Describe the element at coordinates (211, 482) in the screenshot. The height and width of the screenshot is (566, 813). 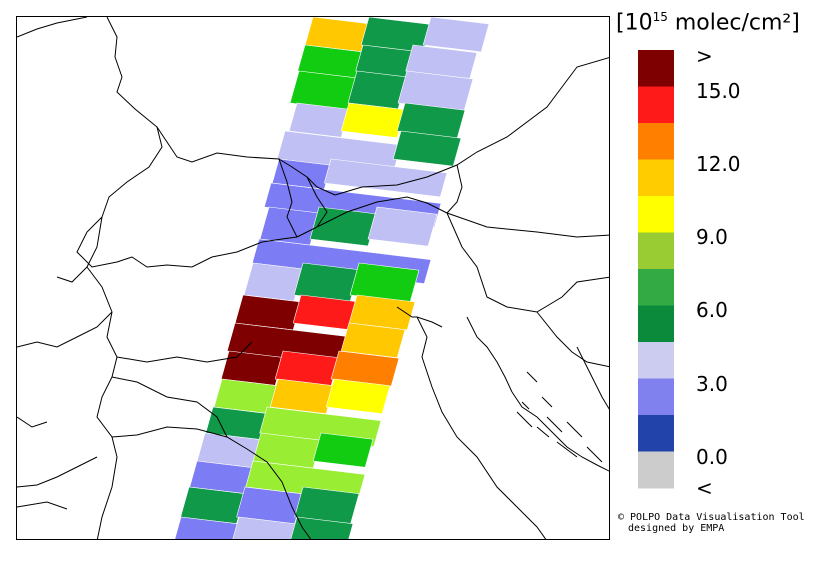
I see `coast-italy-ligurian` at that location.